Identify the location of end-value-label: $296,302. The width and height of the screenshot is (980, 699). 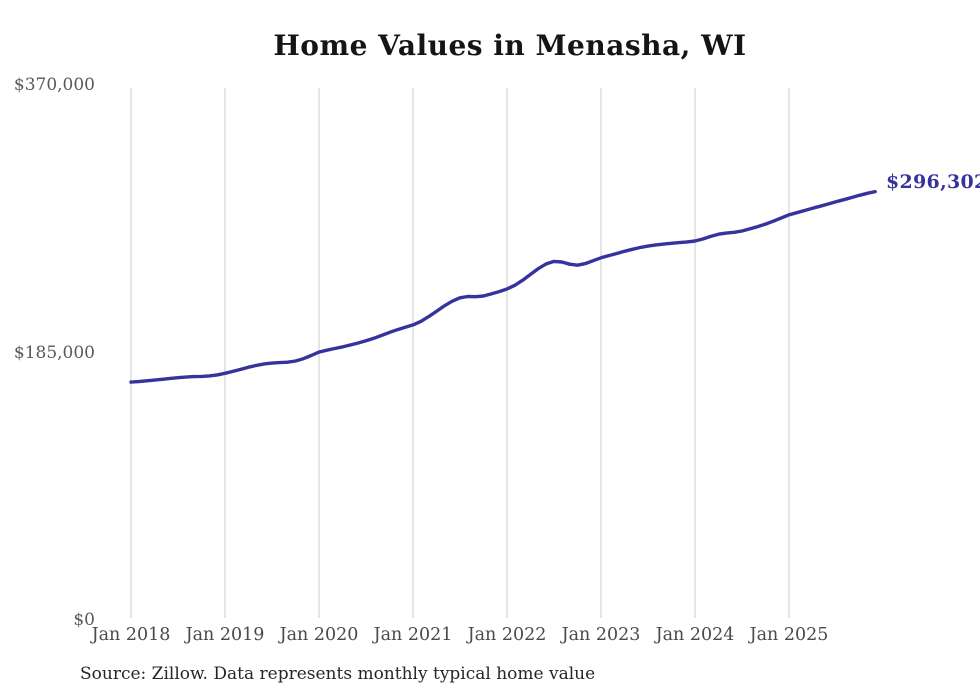
(933, 182).